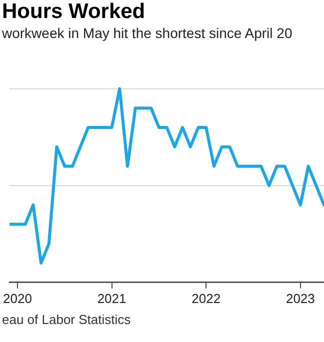 Image resolution: width=324 pixels, height=342 pixels. What do you see at coordinates (147, 33) in the screenshot?
I see `chart-subtitle: workweek in May hit the shortest since April 20` at bounding box center [147, 33].